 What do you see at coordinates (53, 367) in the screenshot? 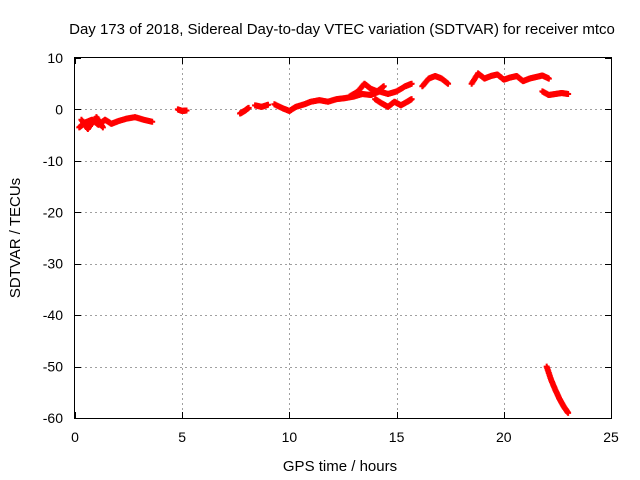
I see `y-tick-label: -50` at bounding box center [53, 367].